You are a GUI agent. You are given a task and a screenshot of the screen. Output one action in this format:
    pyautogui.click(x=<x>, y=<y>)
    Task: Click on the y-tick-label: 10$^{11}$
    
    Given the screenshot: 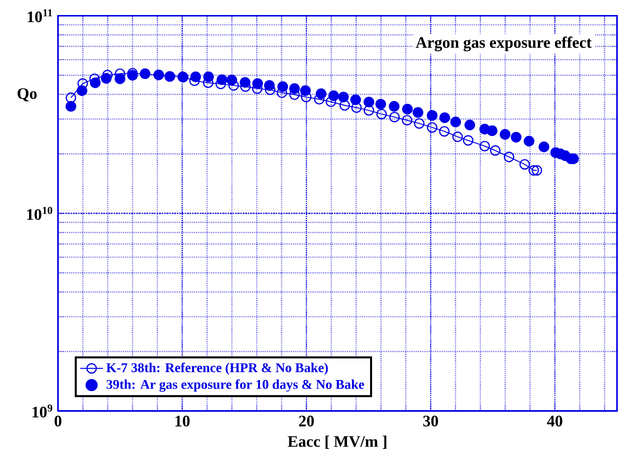 What is the action you would take?
    pyautogui.click(x=40, y=15)
    